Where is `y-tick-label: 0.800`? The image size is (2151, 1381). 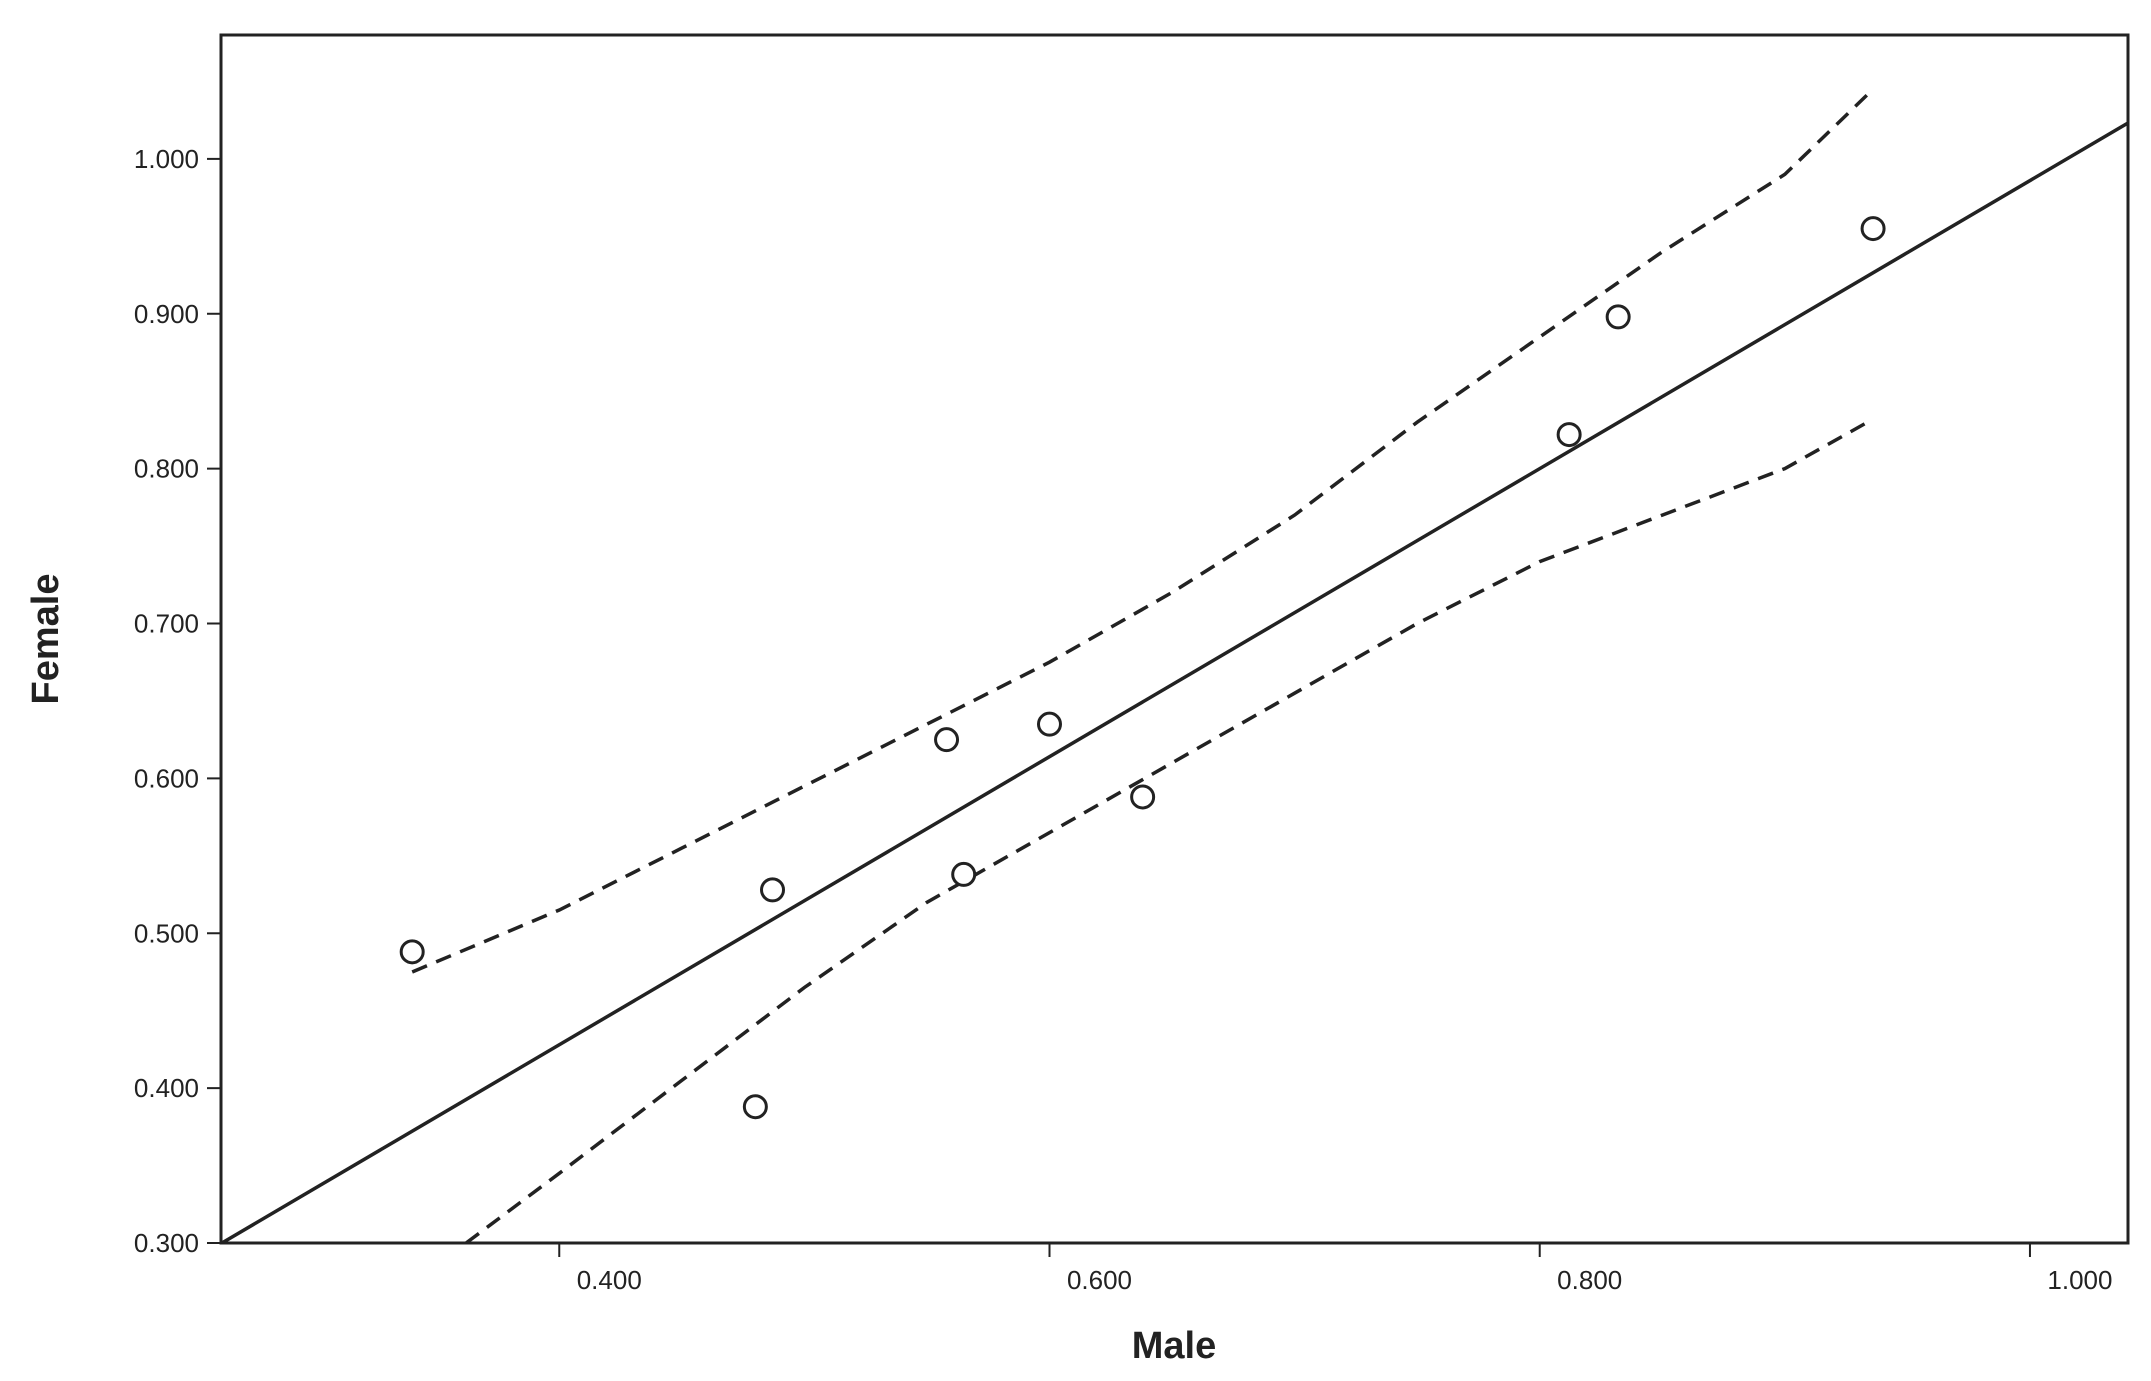 y-tick-label: 0.800 is located at coordinates (166, 469).